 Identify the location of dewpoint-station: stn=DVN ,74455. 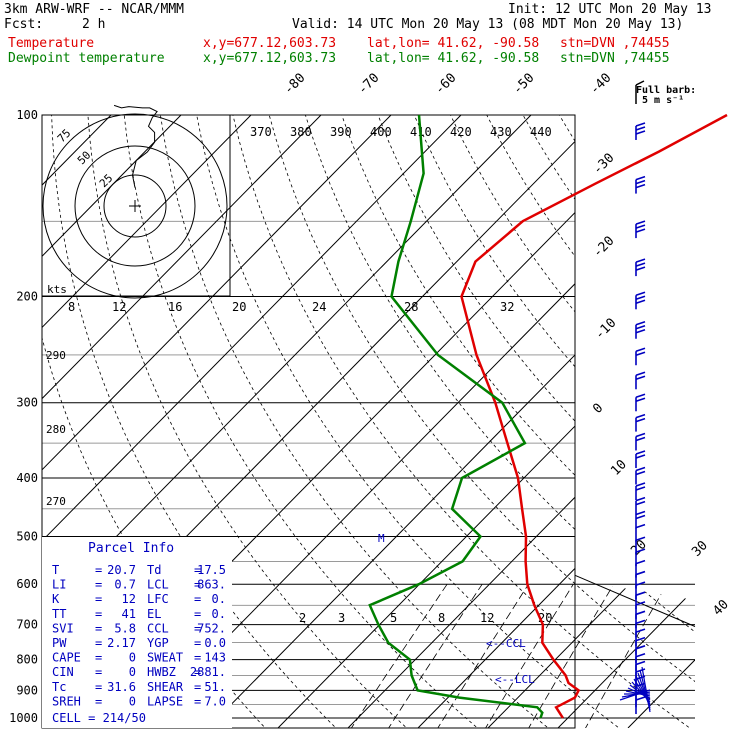
(615, 58).